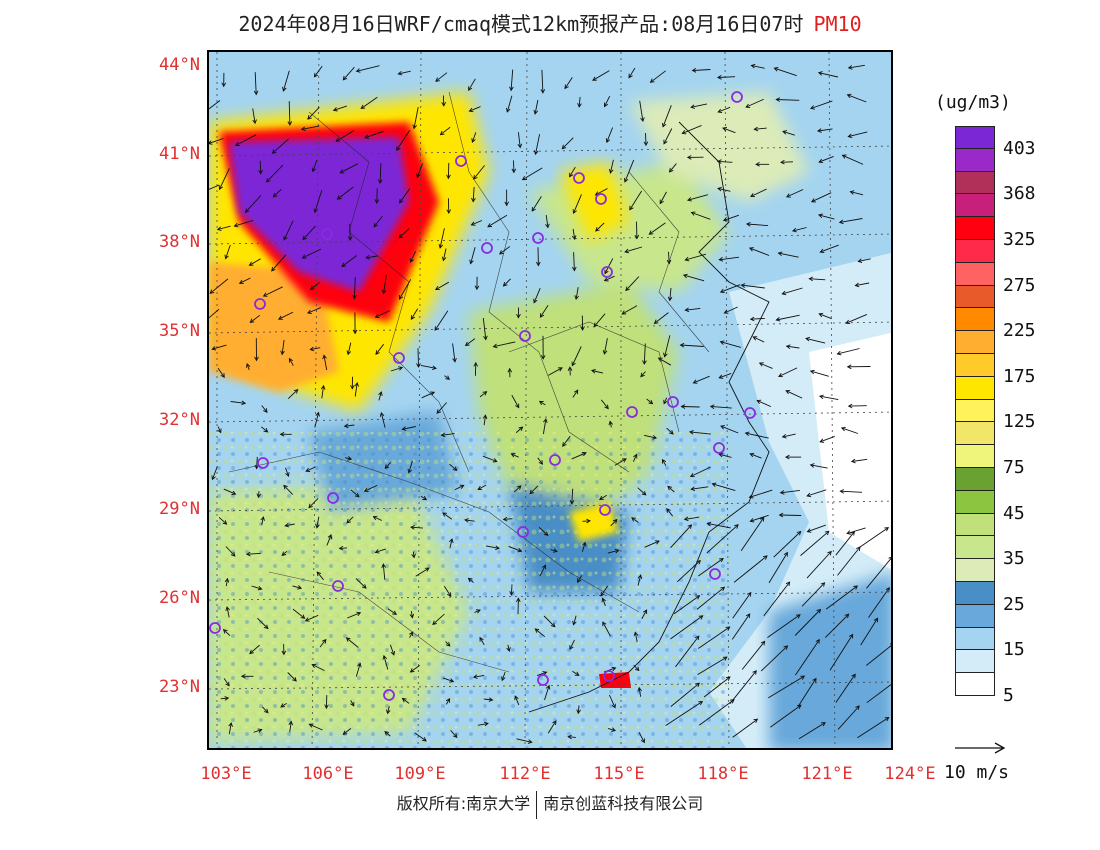 The width and height of the screenshot is (1100, 850). I want to click on lat-label-35: 35°N, so click(179, 331).